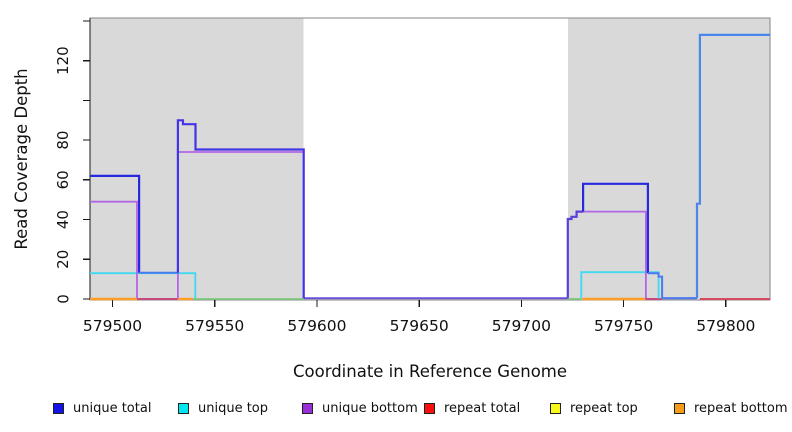 The height and width of the screenshot is (432, 792). I want to click on svg-text: 40, so click(63, 219).